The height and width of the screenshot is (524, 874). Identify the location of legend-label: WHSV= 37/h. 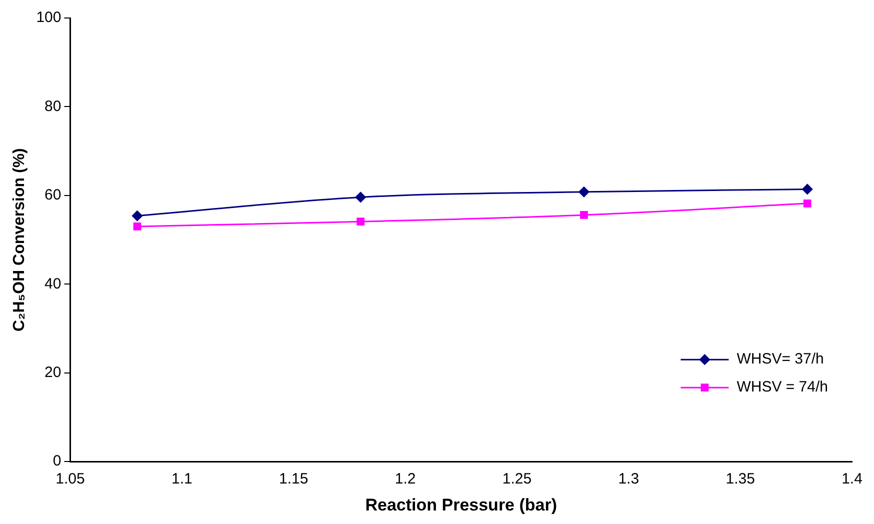
(780, 359).